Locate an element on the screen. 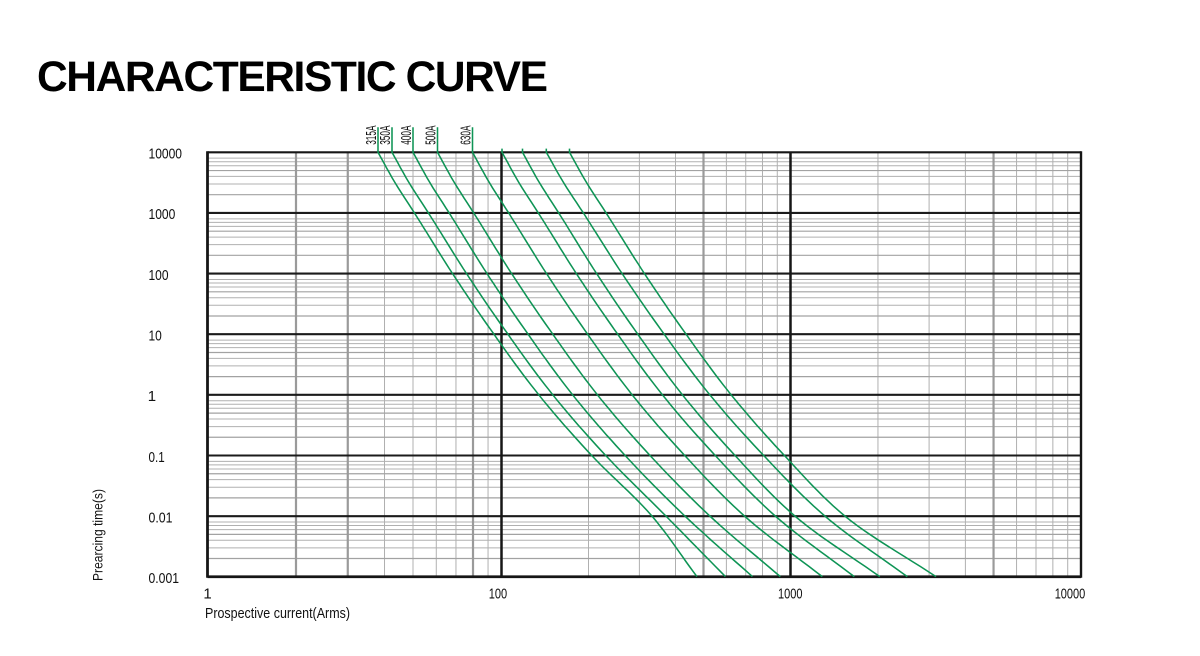  svg-text: 630A is located at coordinates (465, 135).